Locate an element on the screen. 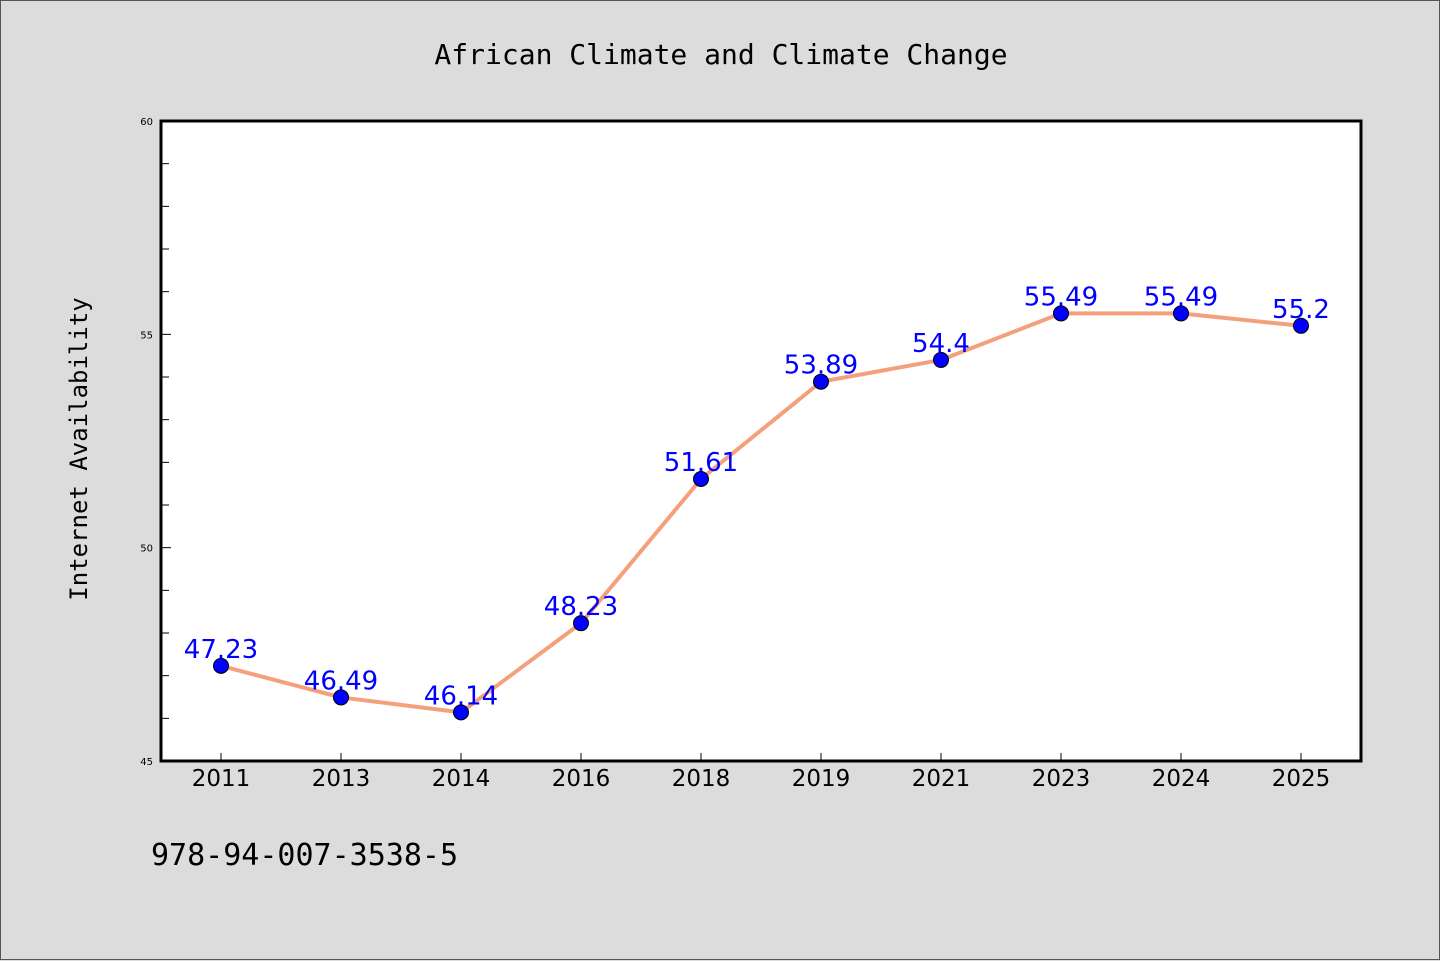  x-tick-label: 2024 is located at coordinates (1181, 779).